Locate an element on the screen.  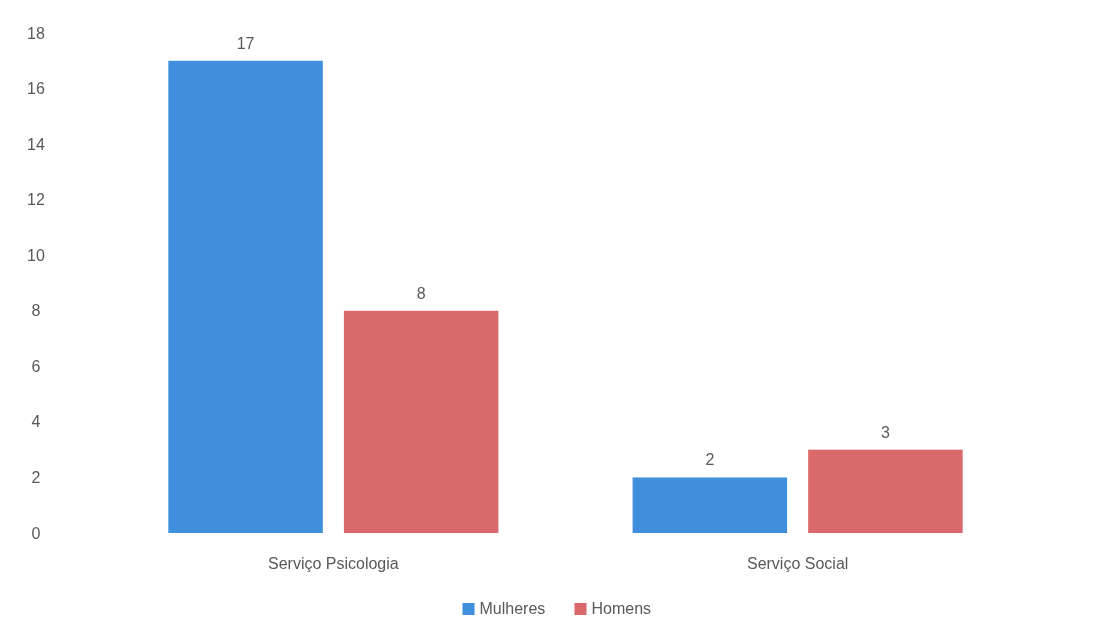
y-tick-label: 18 is located at coordinates (36, 33).